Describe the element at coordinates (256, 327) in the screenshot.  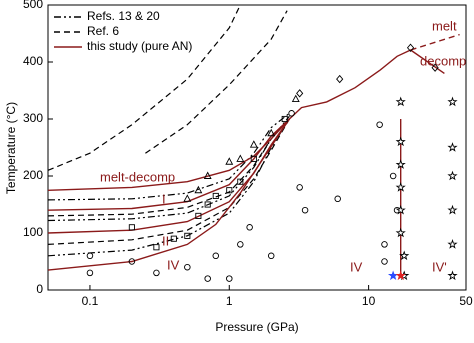
I see `x-axis-title: Pressure (GPa)` at that location.